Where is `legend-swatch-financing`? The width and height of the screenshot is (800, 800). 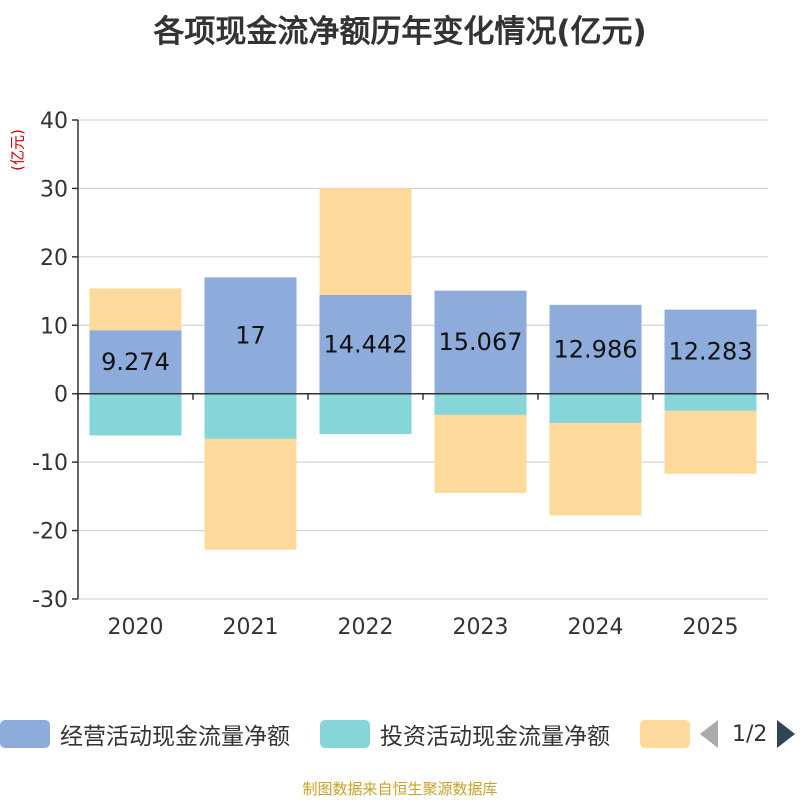
legend-swatch-financing is located at coordinates (665, 734).